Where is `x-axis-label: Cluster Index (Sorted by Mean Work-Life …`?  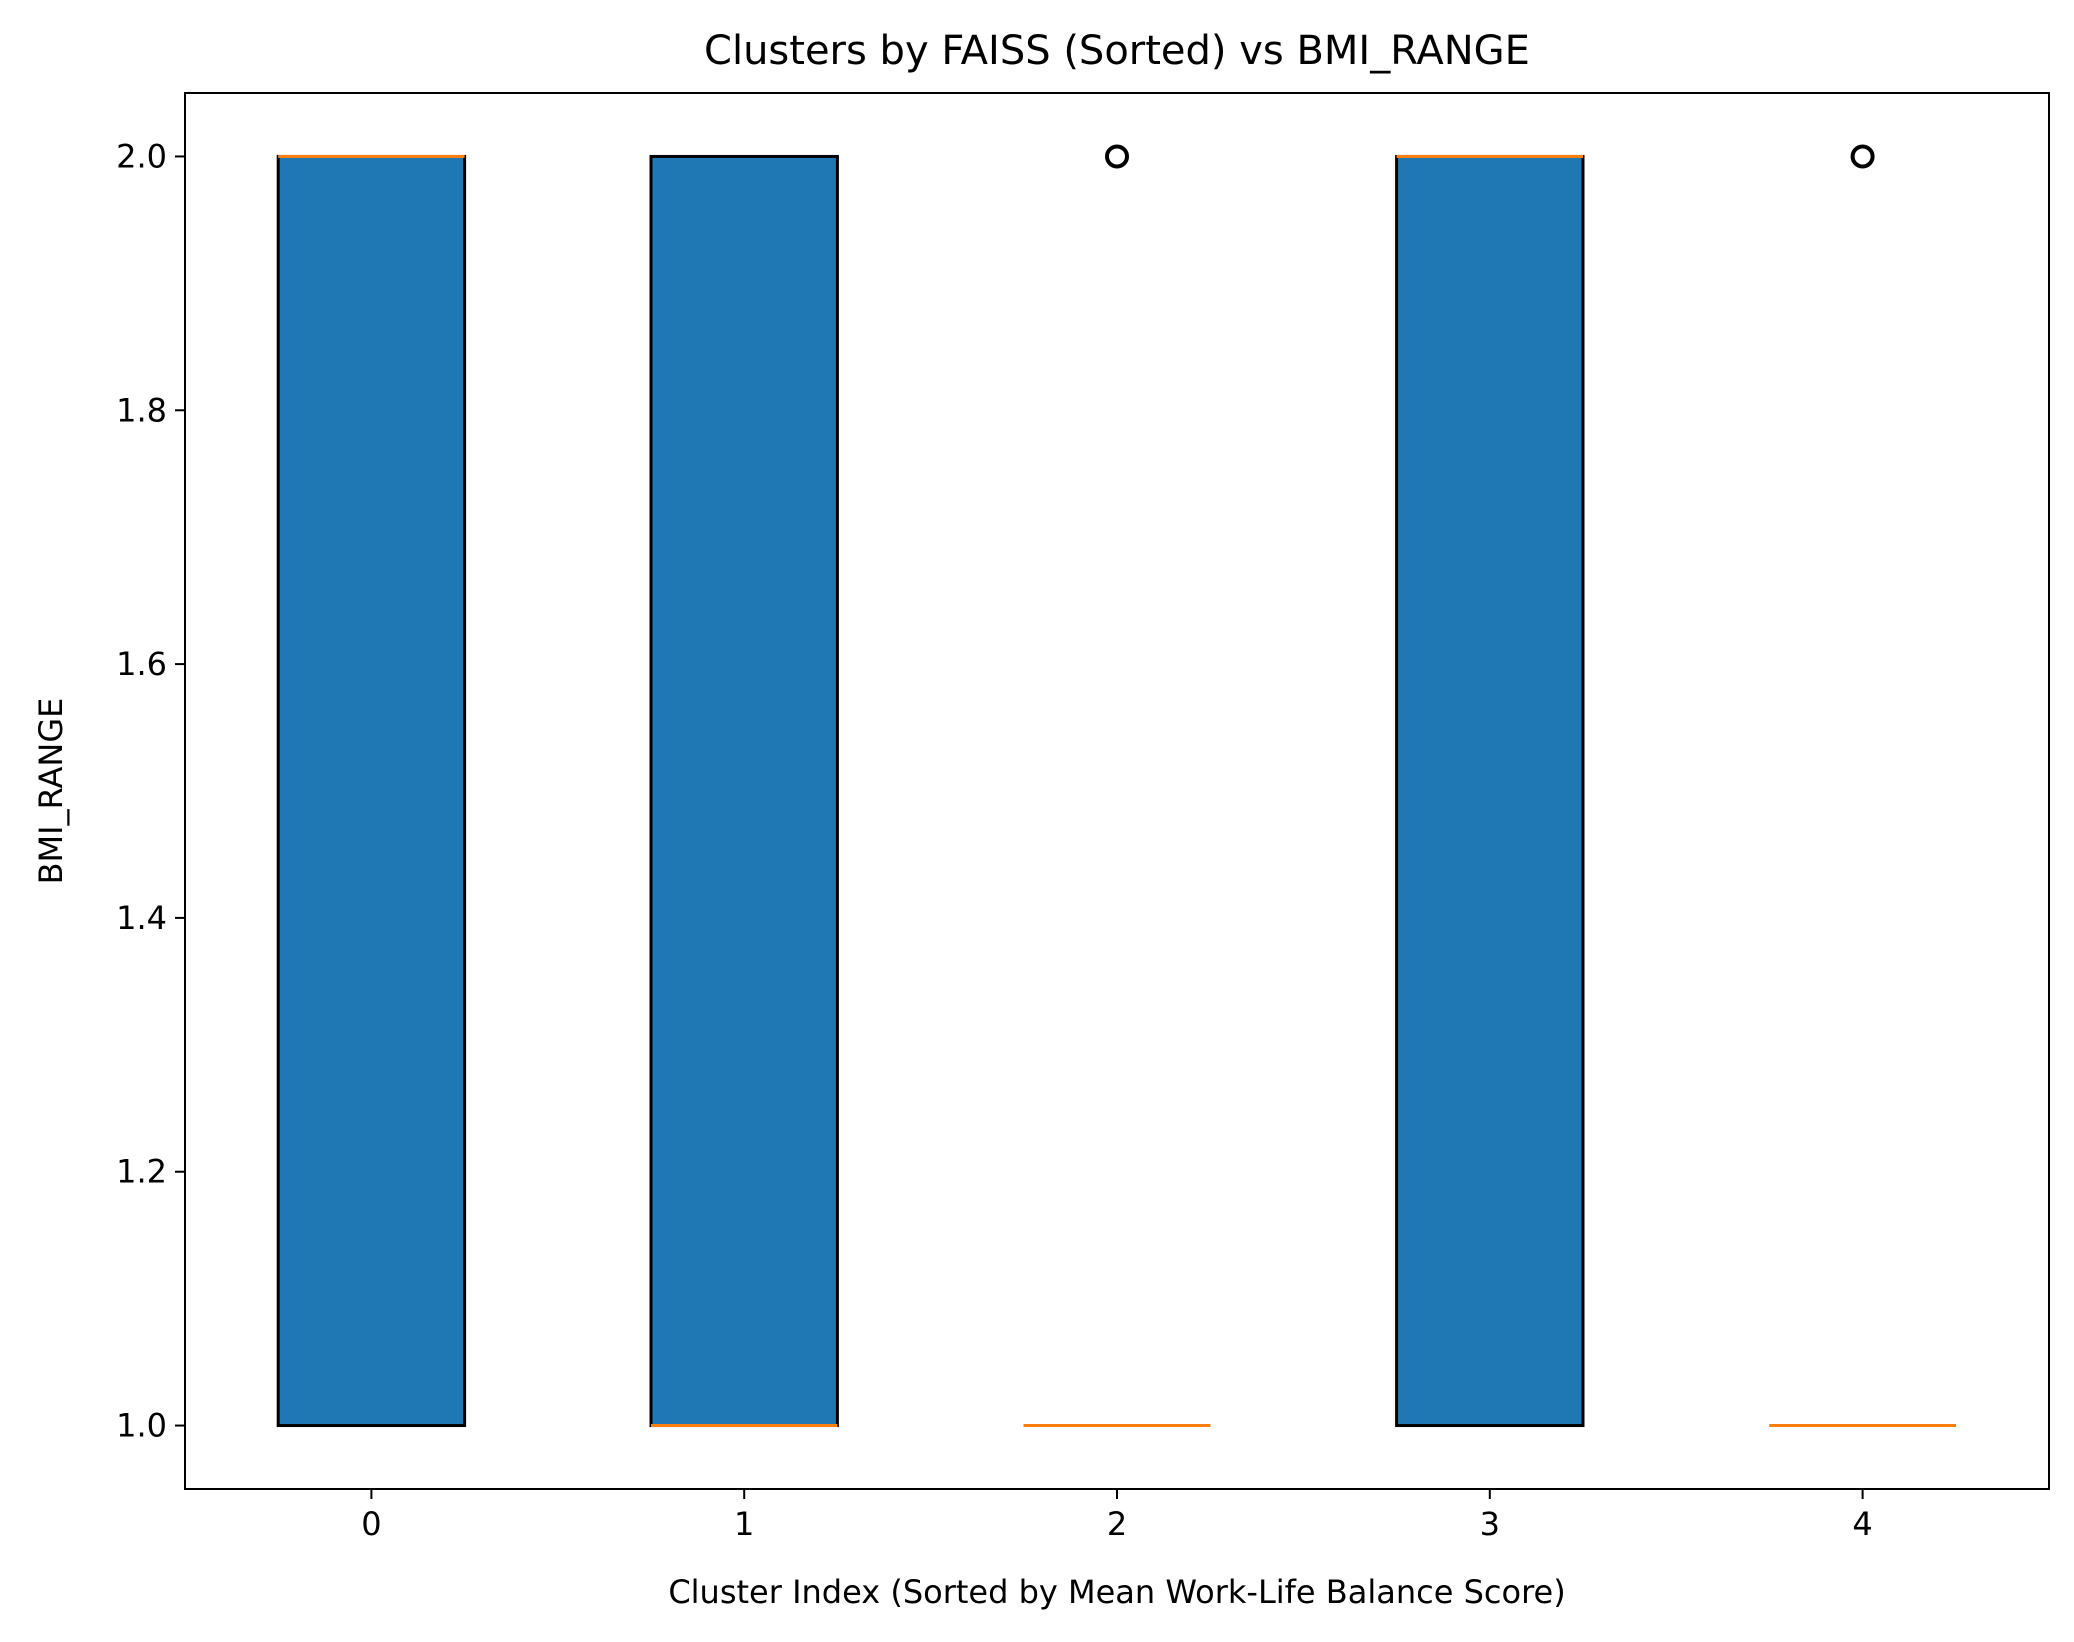
x-axis-label: Cluster Index (Sorted by Mean Work-Life … is located at coordinates (1116, 1592).